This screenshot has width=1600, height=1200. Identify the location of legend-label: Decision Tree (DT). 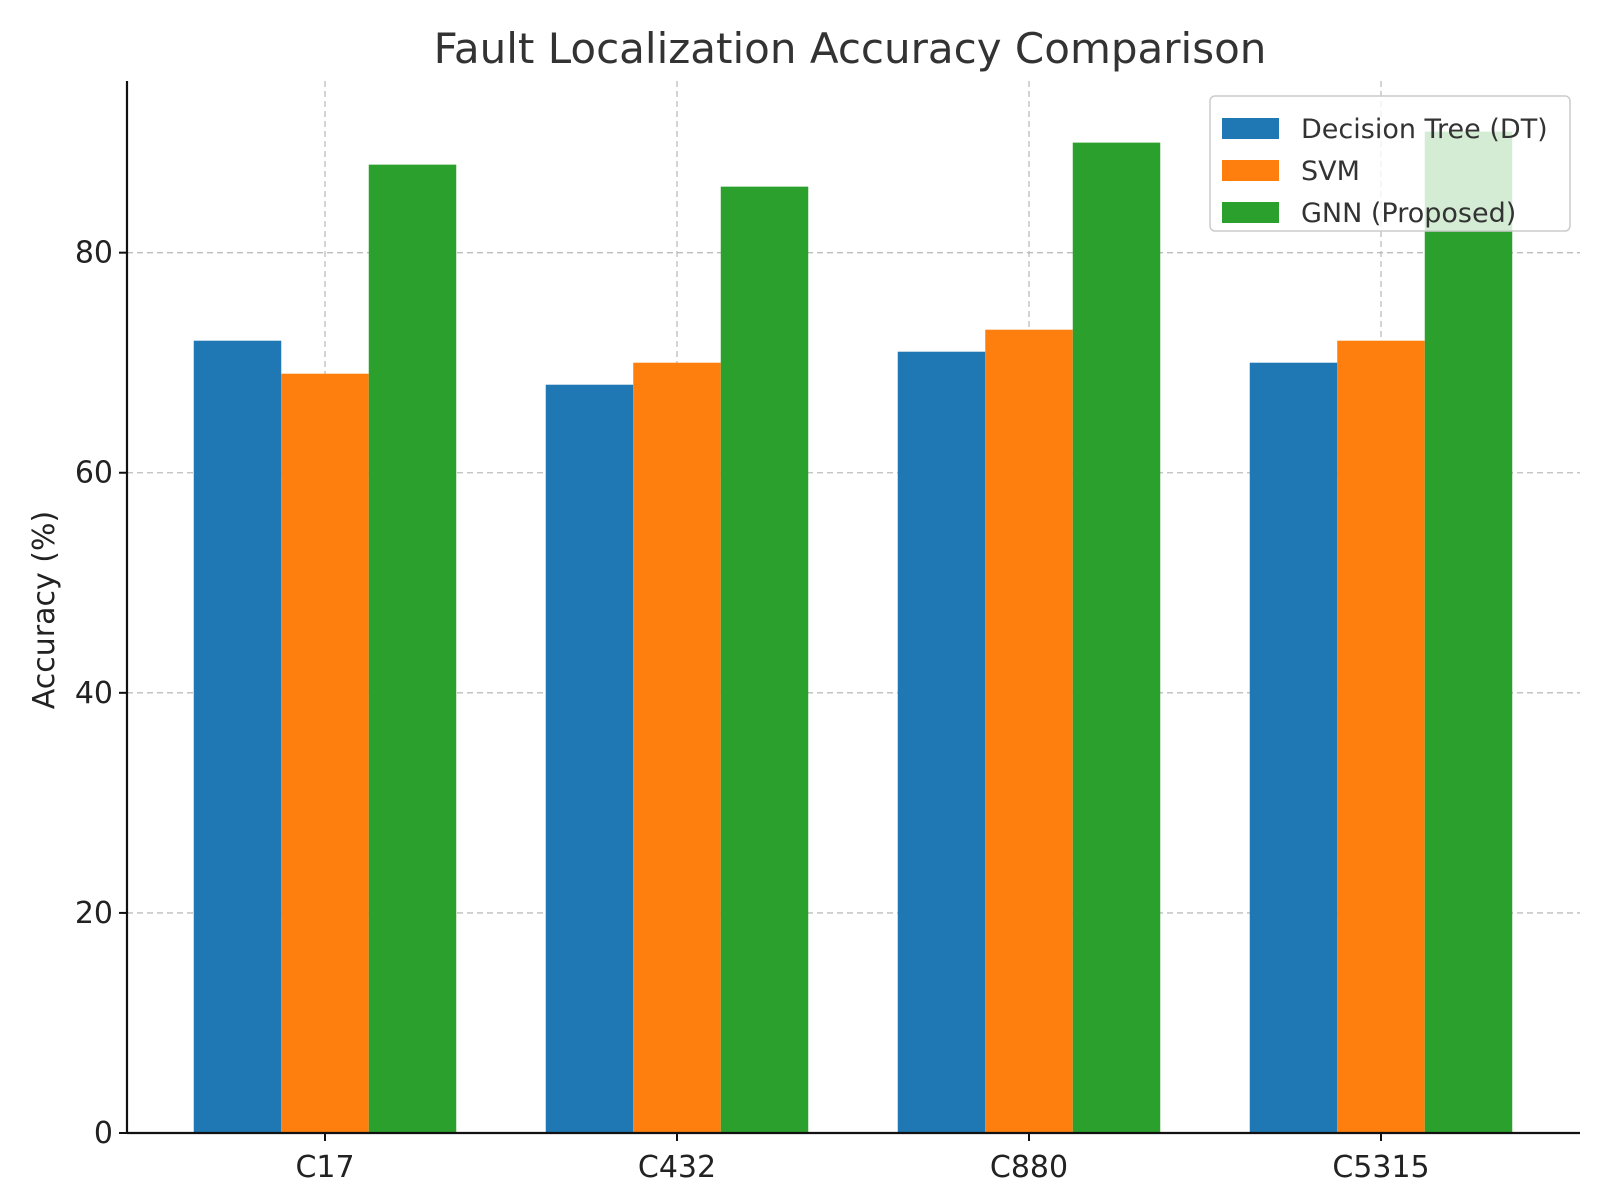
(1424, 129).